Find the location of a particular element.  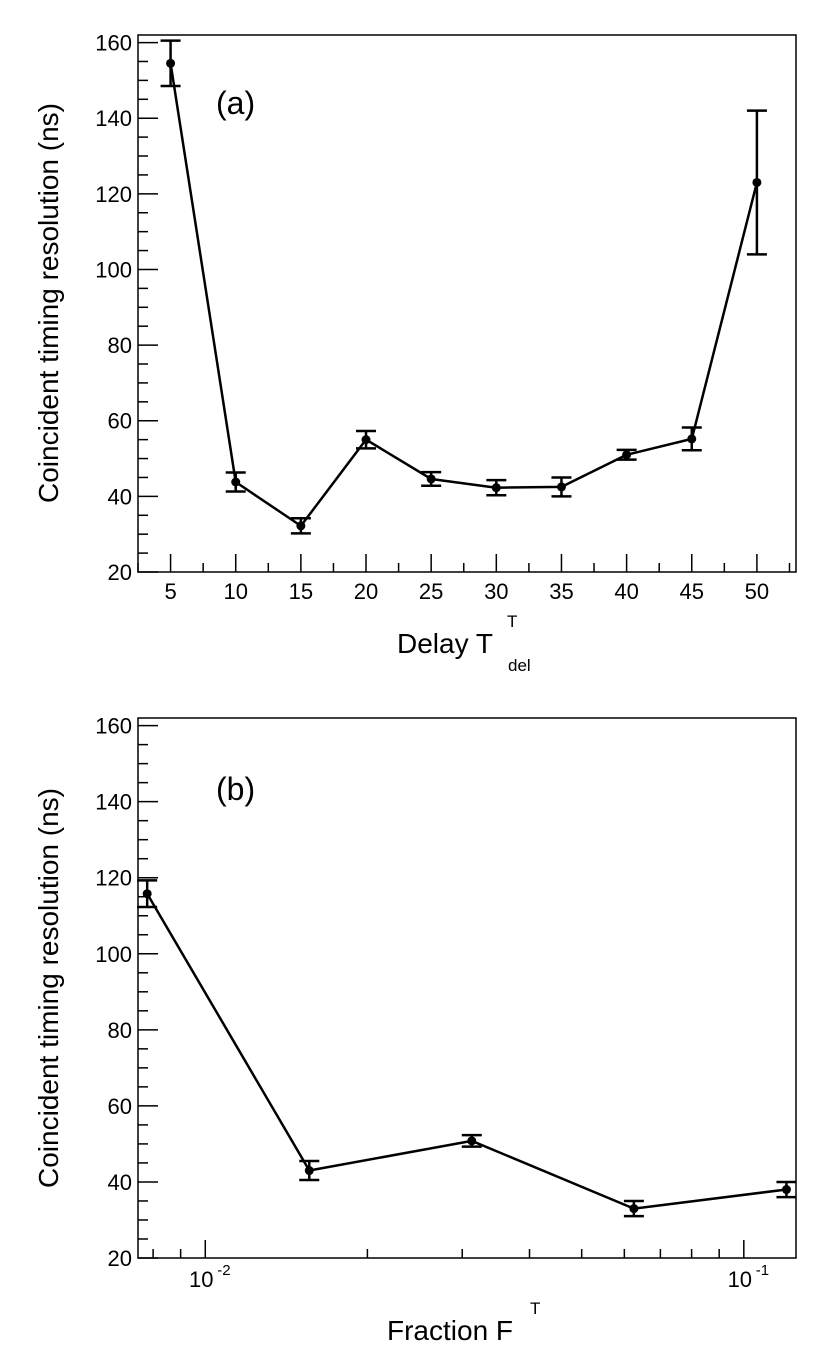

x-tick-label: 15 is located at coordinates (301, 591).